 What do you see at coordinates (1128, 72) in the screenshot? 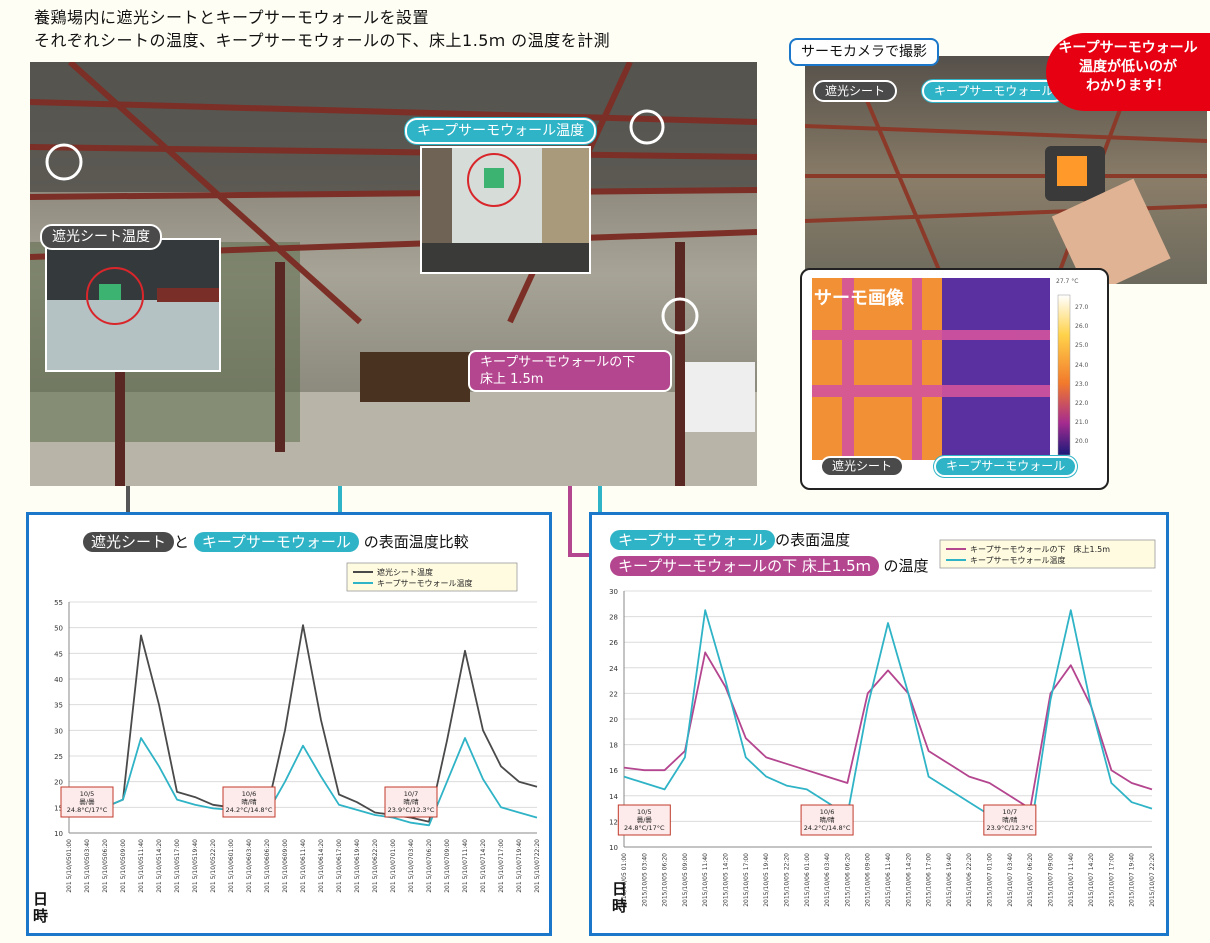
I see `thermo-callout: キープサーモウォール 温度が低いのが わかります！` at bounding box center [1128, 72].